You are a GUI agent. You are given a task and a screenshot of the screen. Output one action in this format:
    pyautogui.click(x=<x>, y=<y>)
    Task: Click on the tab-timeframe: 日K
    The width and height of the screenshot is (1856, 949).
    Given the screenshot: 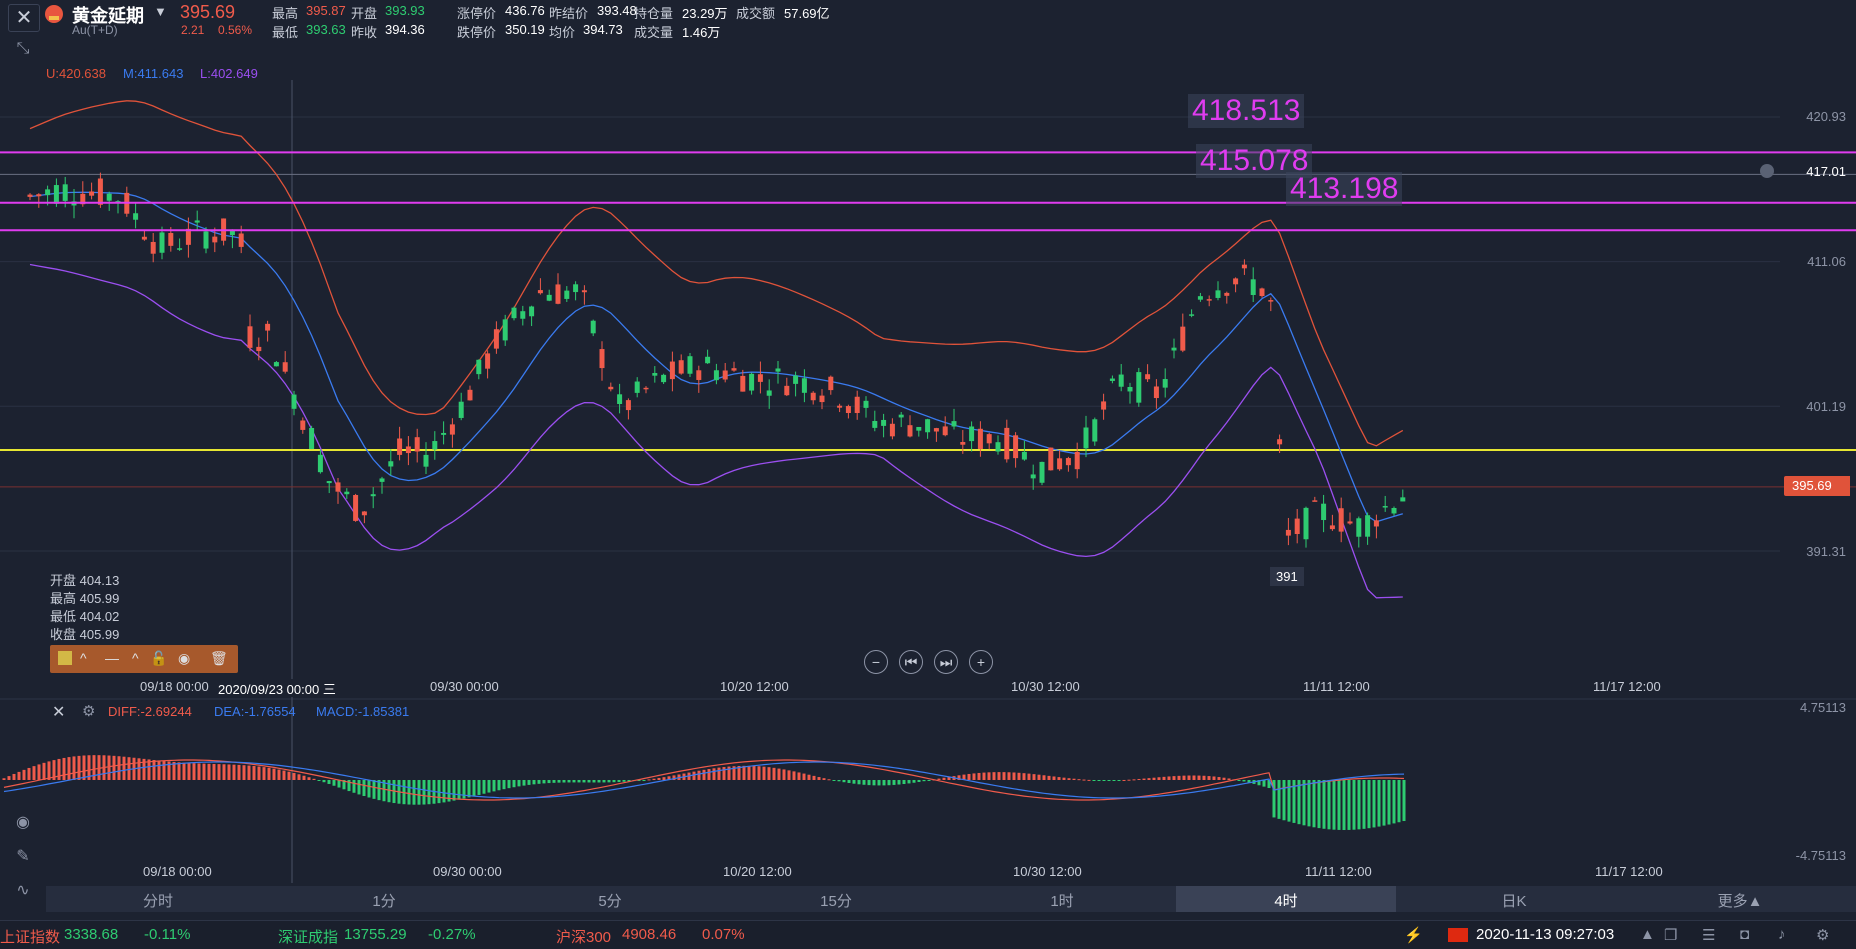 What is the action you would take?
    pyautogui.click(x=1514, y=901)
    